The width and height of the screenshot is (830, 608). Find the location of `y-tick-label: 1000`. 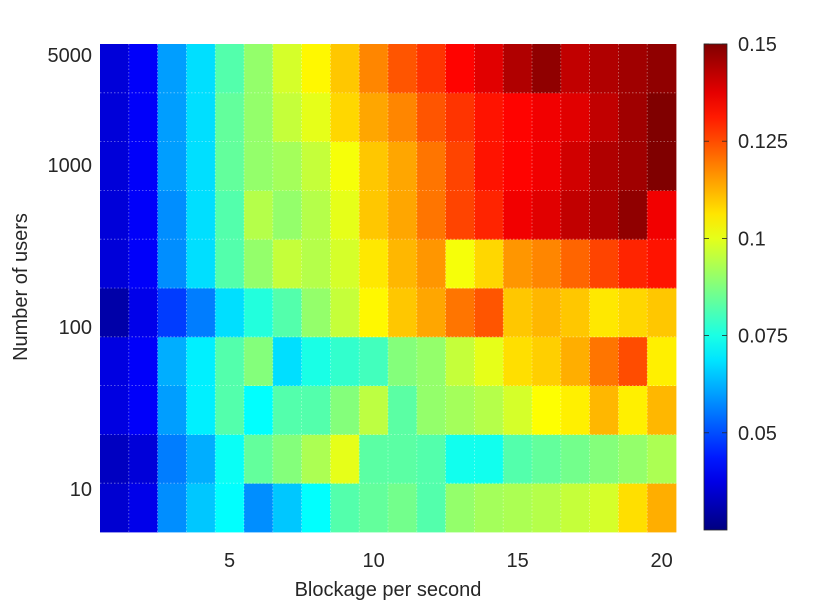

y-tick-label: 1000 is located at coordinates (70, 166).